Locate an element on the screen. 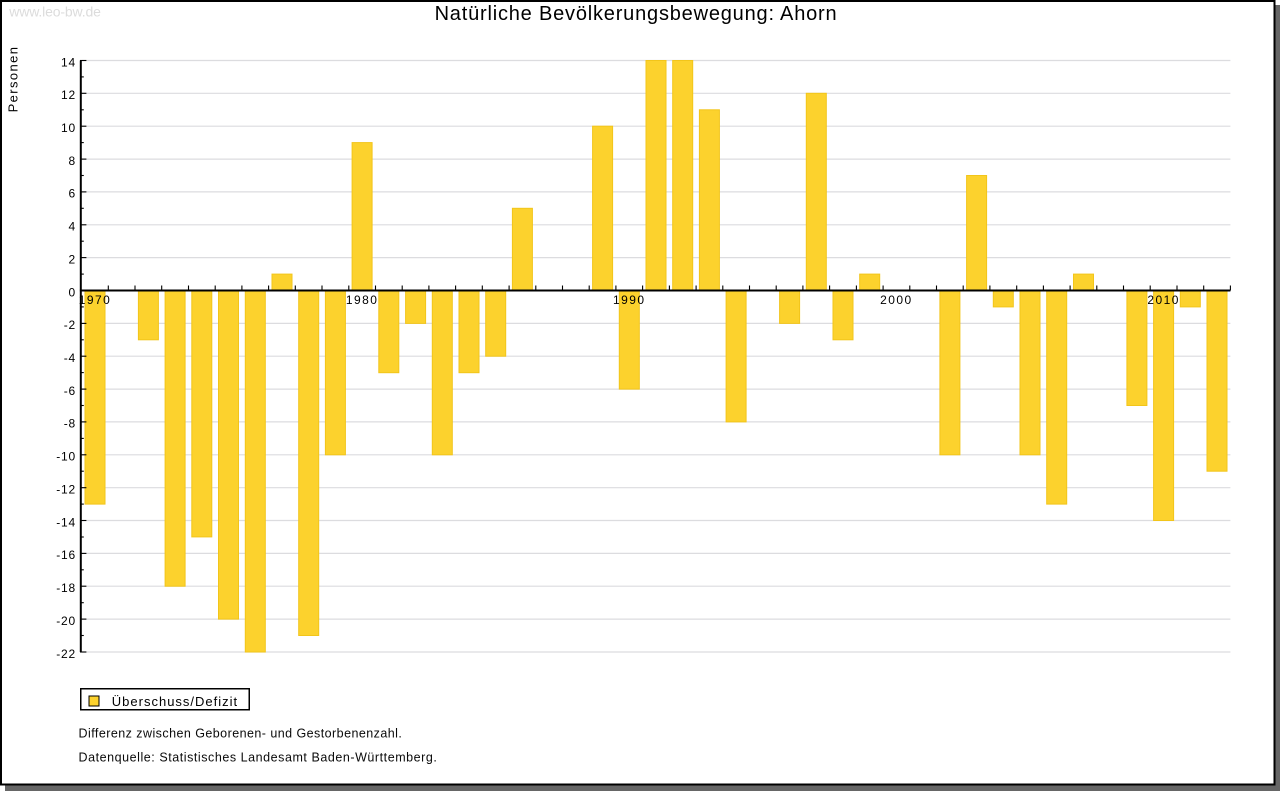 Image resolution: width=1280 pixels, height=791 pixels. svg-text: -10 is located at coordinates (66, 457).